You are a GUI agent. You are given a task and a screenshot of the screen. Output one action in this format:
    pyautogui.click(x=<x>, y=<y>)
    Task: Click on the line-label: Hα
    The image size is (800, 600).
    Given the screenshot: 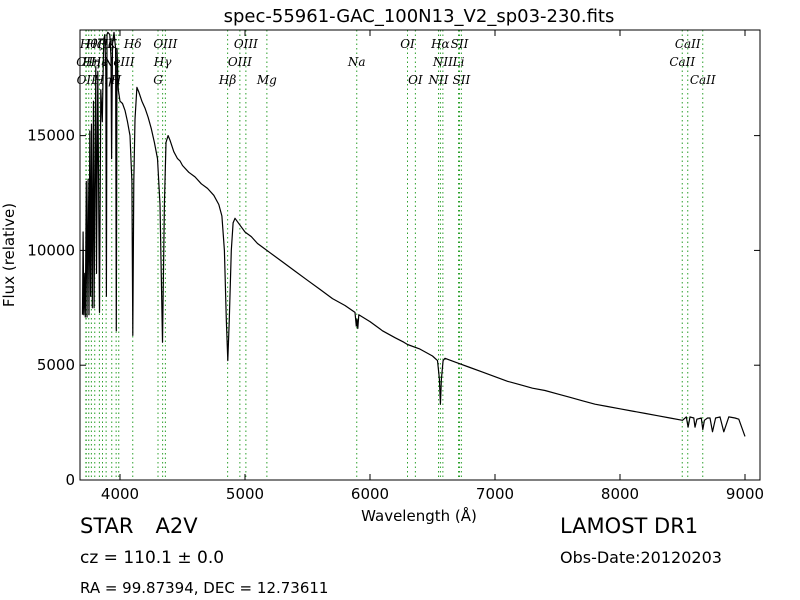 What is the action you would take?
    pyautogui.click(x=440, y=44)
    